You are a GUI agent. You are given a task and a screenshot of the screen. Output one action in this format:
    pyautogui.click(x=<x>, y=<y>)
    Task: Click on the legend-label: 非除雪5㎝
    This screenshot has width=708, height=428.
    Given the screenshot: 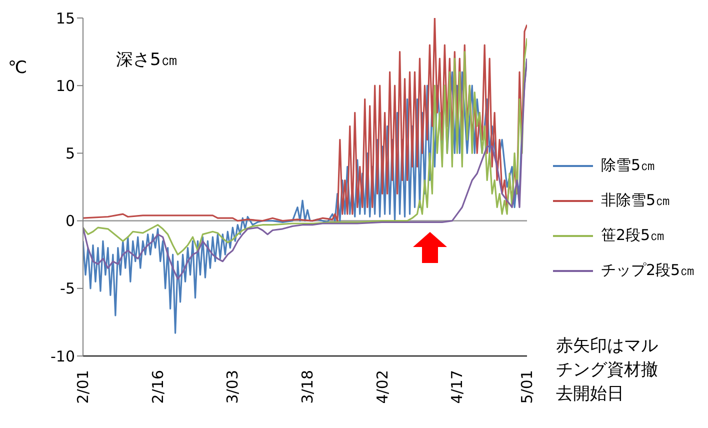 What is the action you would take?
    pyautogui.click(x=636, y=200)
    